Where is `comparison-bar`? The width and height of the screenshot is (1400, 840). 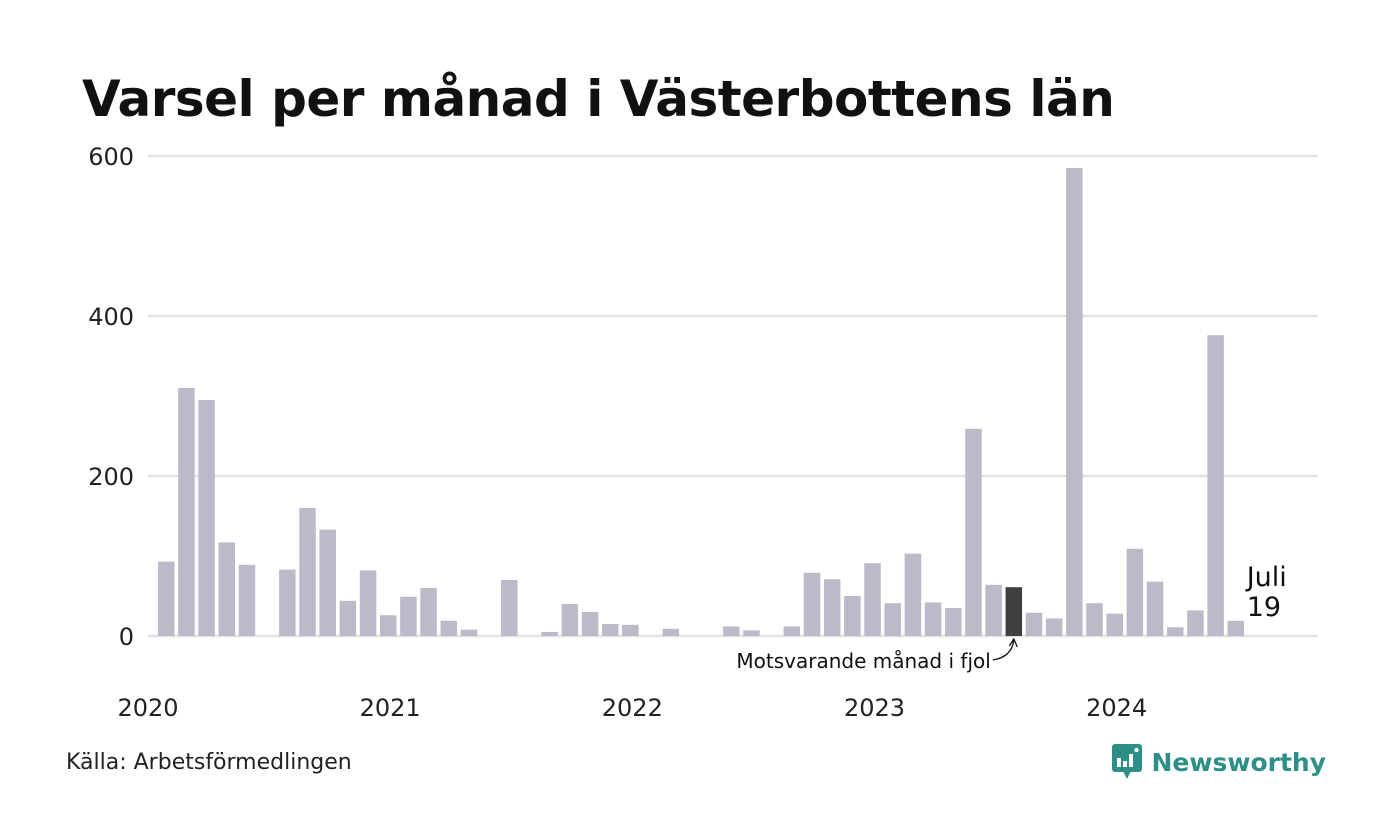
comparison-bar is located at coordinates (1014, 611).